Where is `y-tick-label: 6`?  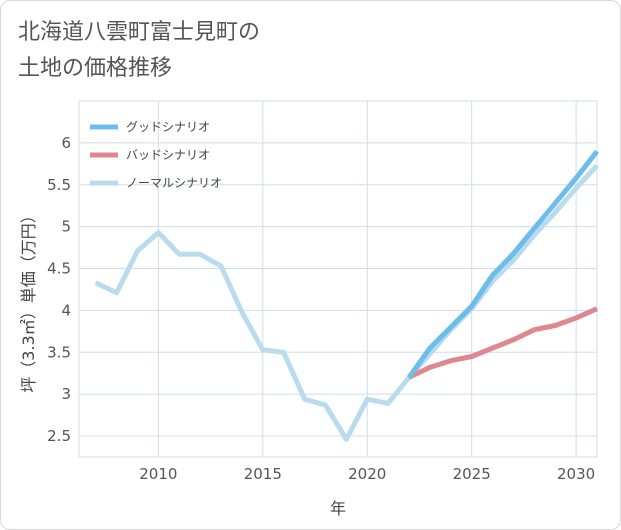 y-tick-label: 6 is located at coordinates (66, 143).